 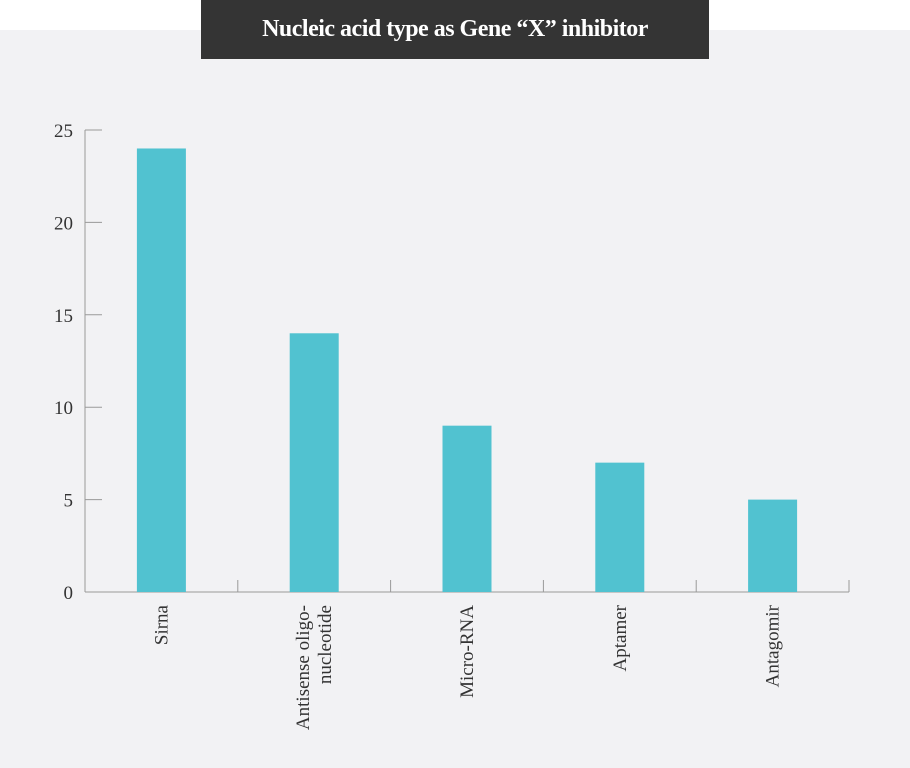 What do you see at coordinates (620, 637) in the screenshot?
I see `x-category-label: Aptamer` at bounding box center [620, 637].